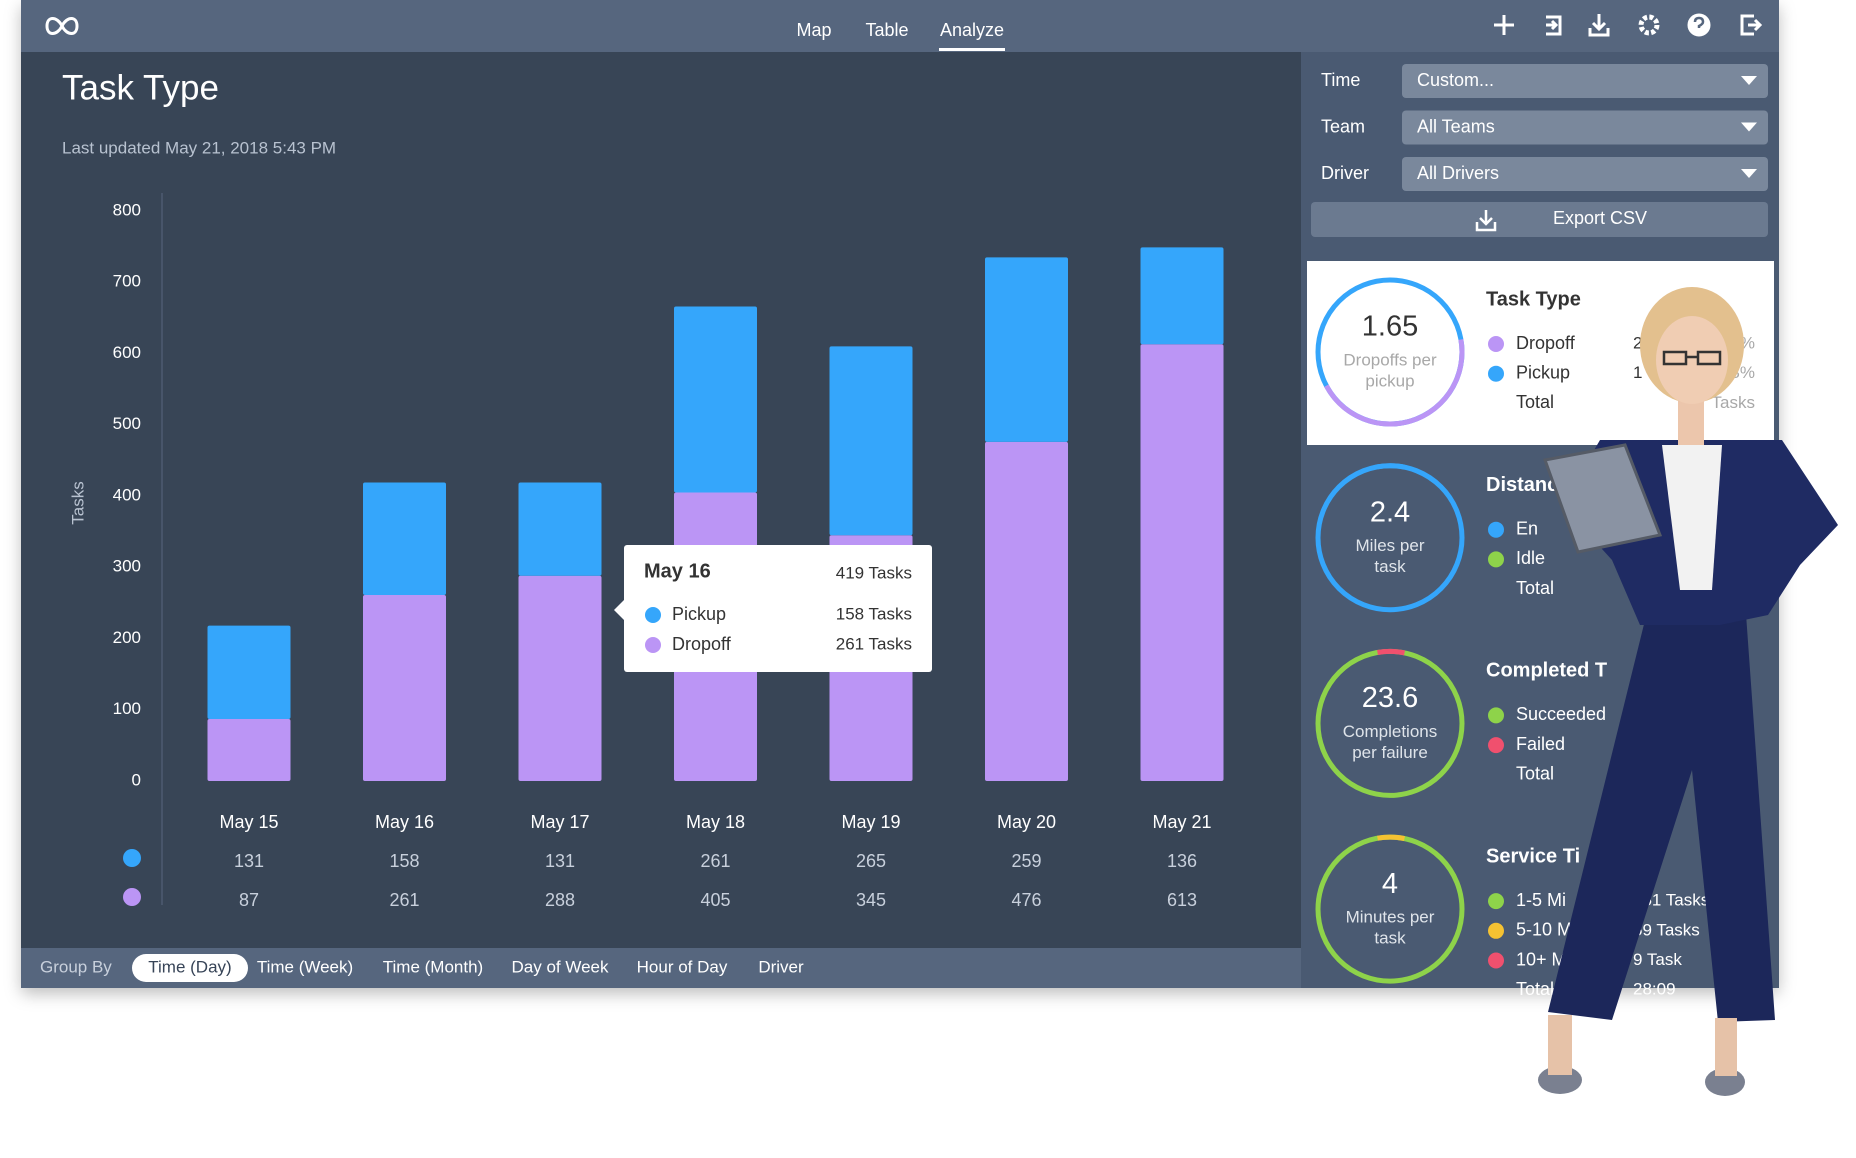 This screenshot has width=1856, height=1158. What do you see at coordinates (1340, 80) in the screenshot?
I see `filter-label: Time` at bounding box center [1340, 80].